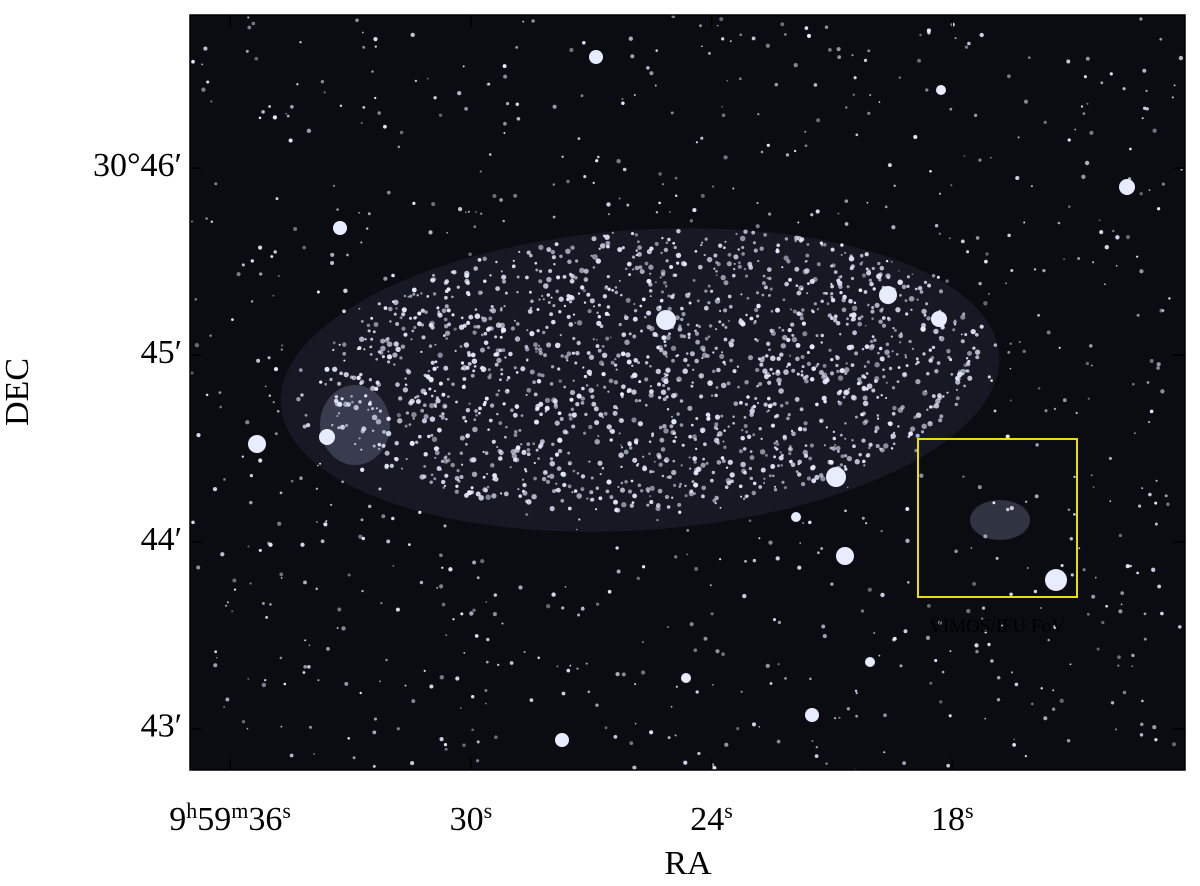  I want to click on y-tick-label: 43′, so click(161, 726).